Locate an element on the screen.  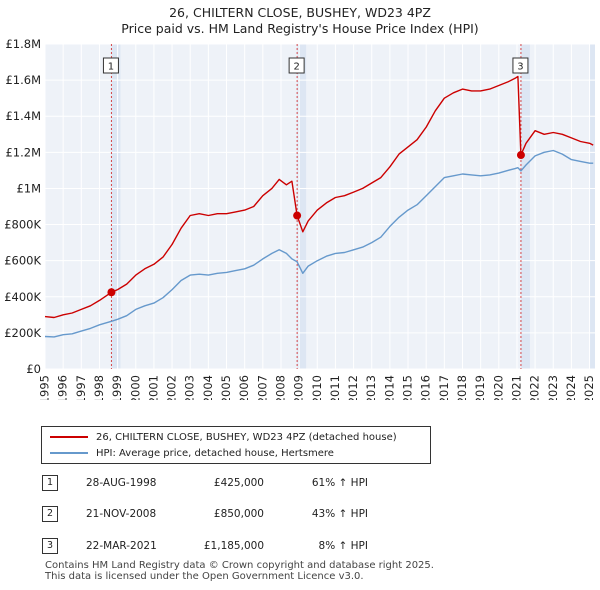
x-tick-label: 2011 is located at coordinates (335, 387).